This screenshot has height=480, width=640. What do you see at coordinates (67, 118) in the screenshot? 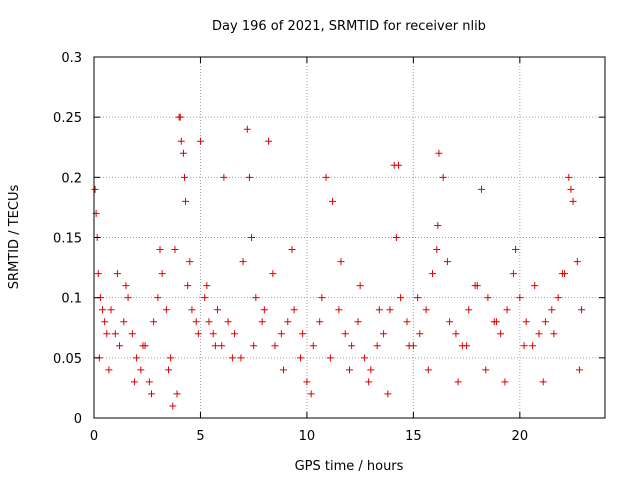
I see `y-tick-label: 0.25` at bounding box center [67, 118].